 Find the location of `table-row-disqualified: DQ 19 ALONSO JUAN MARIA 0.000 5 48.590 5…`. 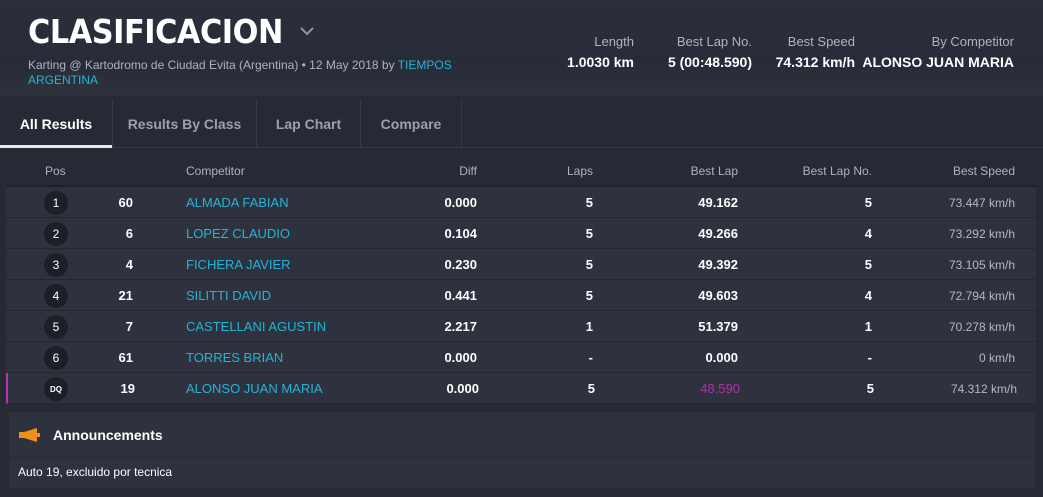

table-row-disqualified: DQ 19 ALONSO JUAN MARIA 0.000 5 48.590 5… is located at coordinates (521, 388).